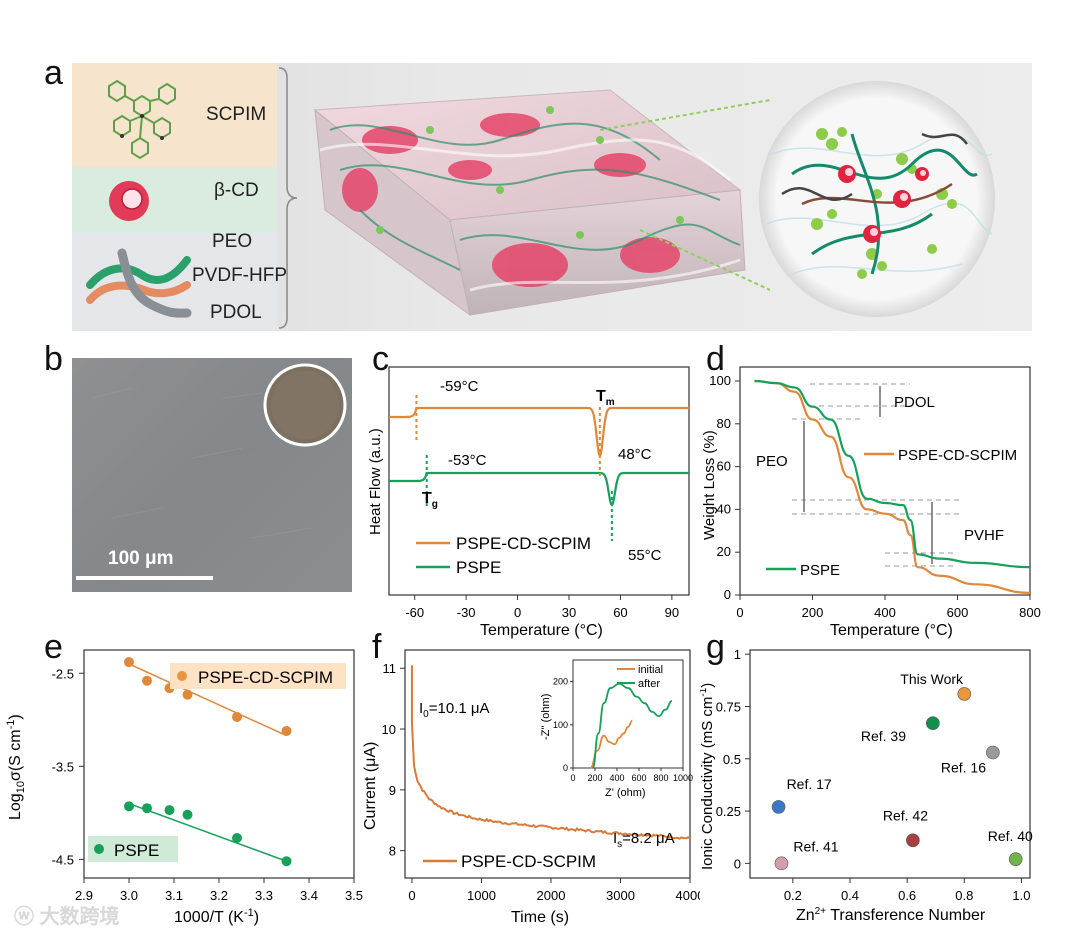 The image size is (1080, 932). Describe the element at coordinates (392, 790) in the screenshot. I see `chart-f-ytick-label: 9` at that location.